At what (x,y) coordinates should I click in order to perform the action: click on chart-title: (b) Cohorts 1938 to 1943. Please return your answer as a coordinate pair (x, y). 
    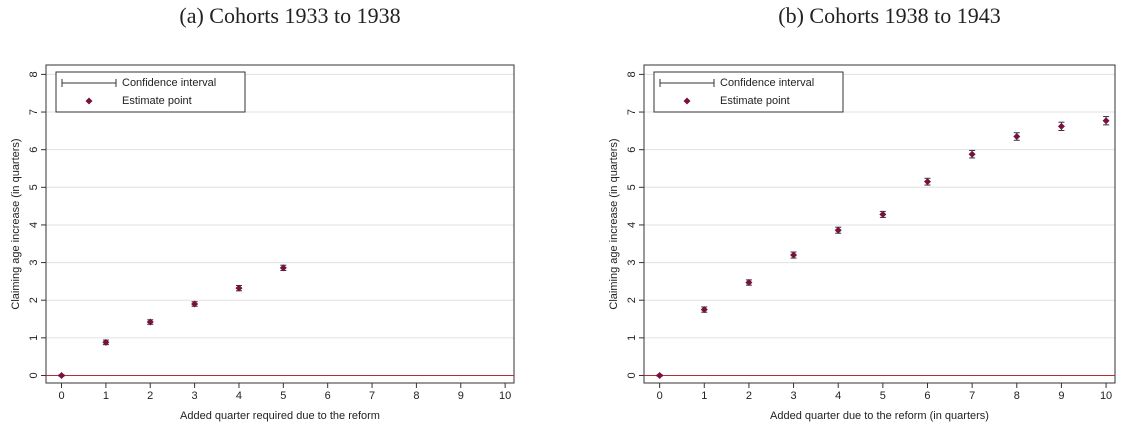
    Looking at the image, I should click on (889, 15).